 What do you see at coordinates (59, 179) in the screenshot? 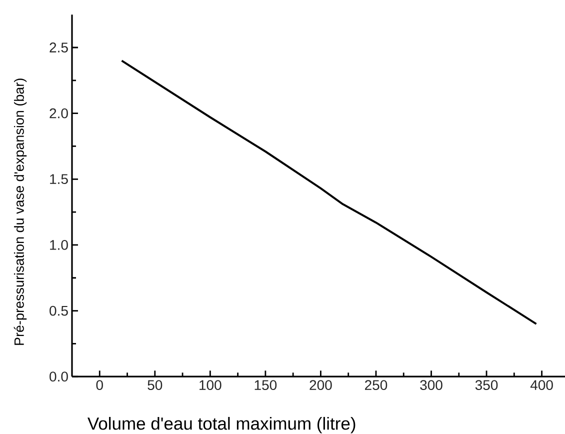
I see `y-tick-label: 1.5` at bounding box center [59, 179].